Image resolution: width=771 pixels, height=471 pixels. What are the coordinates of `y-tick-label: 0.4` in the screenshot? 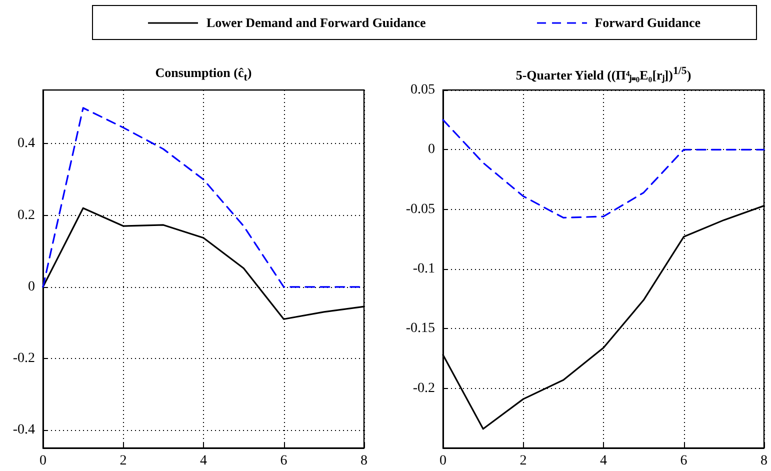 It's located at (26, 144).